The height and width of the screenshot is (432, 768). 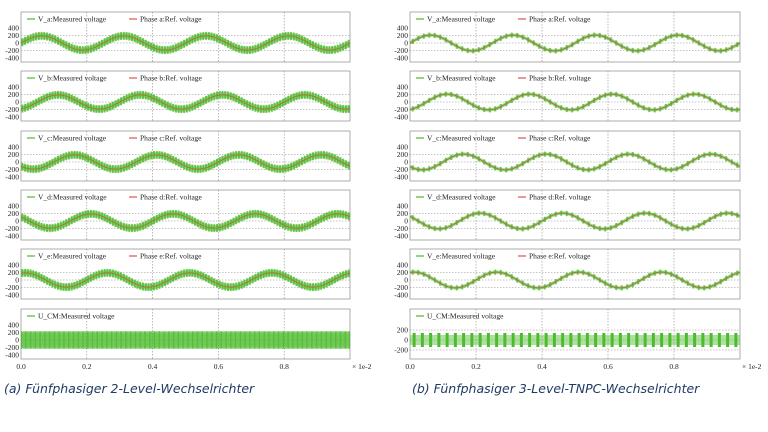 I want to click on x-tick-label: 0.0, so click(x=21, y=366).